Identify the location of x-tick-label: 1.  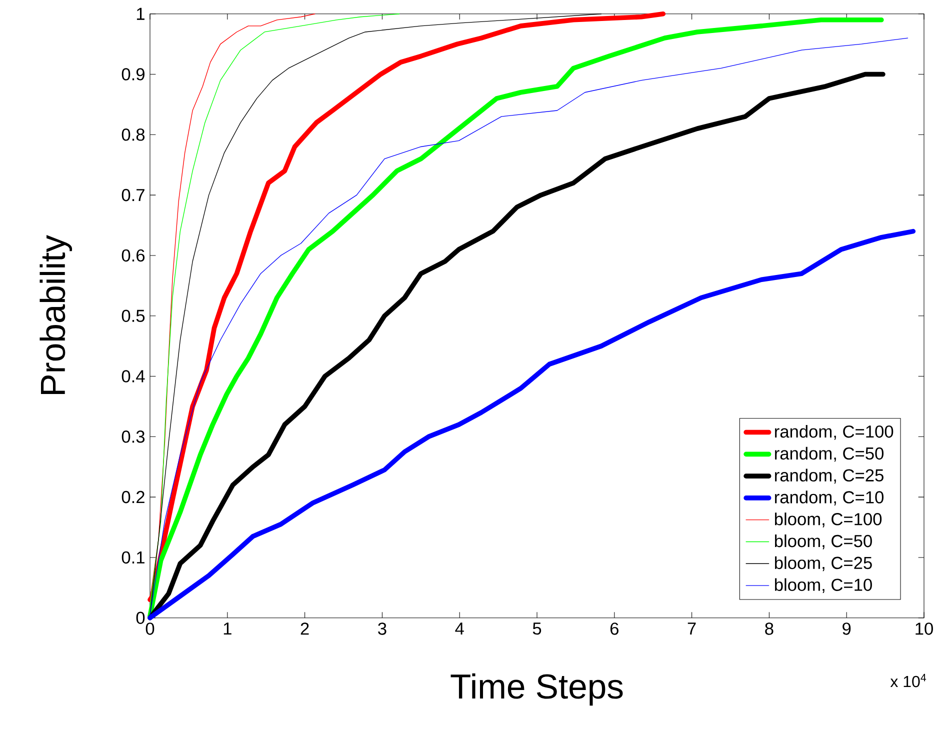
(228, 628).